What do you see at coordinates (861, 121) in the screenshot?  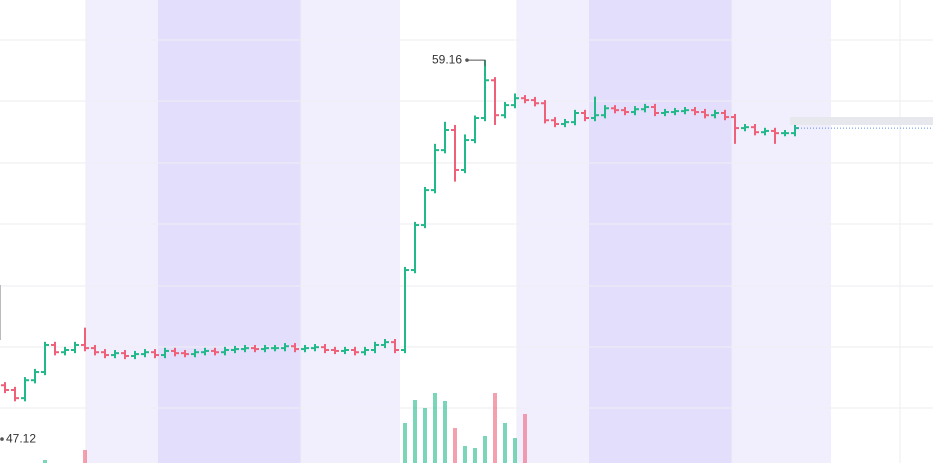 I see `price-range-band` at bounding box center [861, 121].